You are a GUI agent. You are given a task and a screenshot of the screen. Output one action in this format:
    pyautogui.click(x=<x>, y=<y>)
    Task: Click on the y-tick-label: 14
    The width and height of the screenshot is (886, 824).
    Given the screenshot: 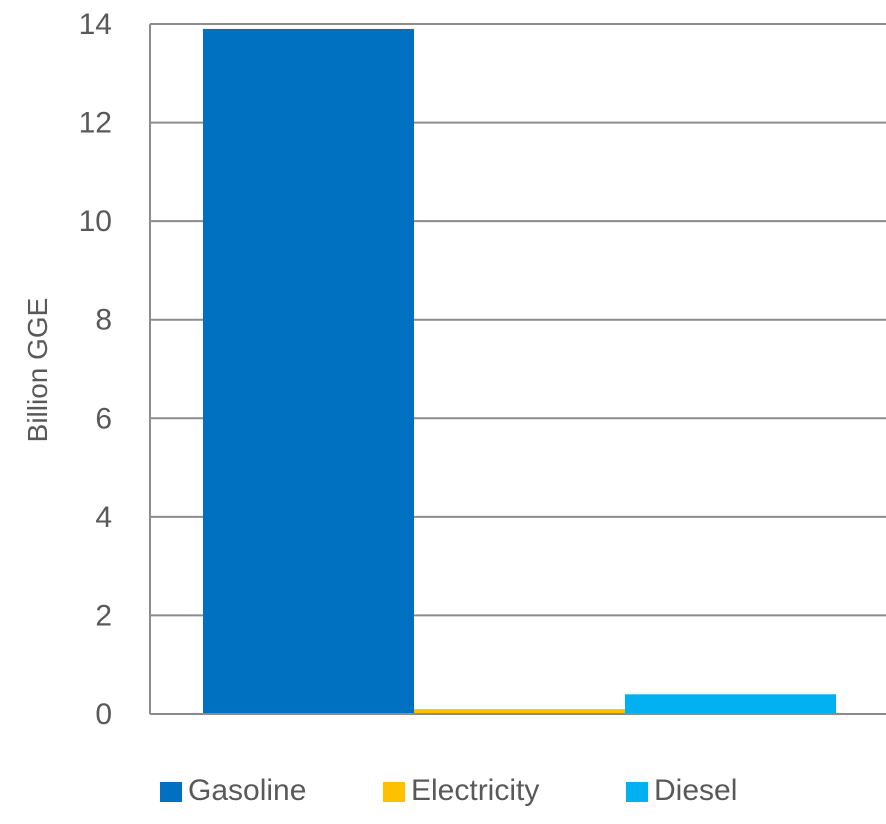 What is the action you would take?
    pyautogui.click(x=95, y=24)
    